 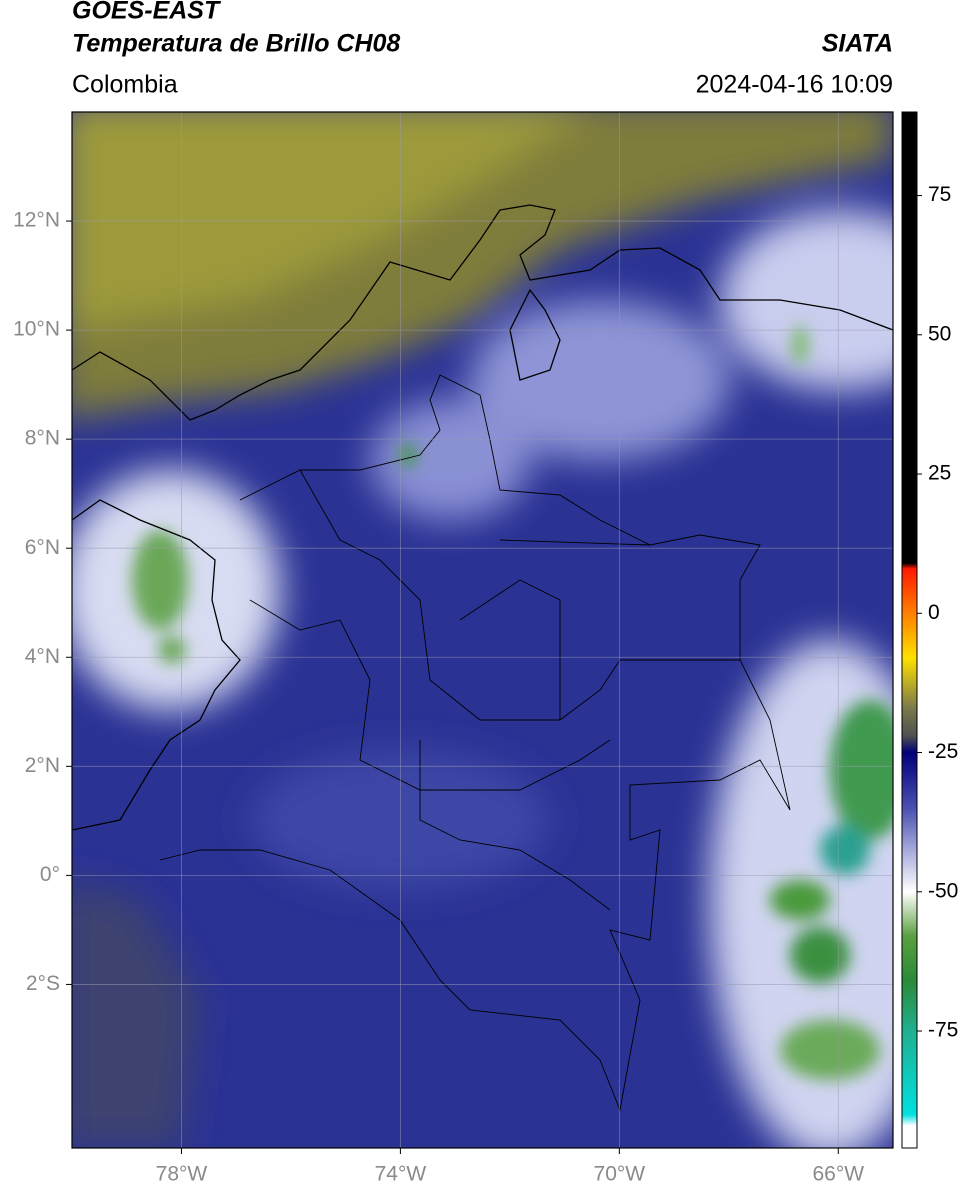 I want to click on dark-area, so click(x=136, y=1015).